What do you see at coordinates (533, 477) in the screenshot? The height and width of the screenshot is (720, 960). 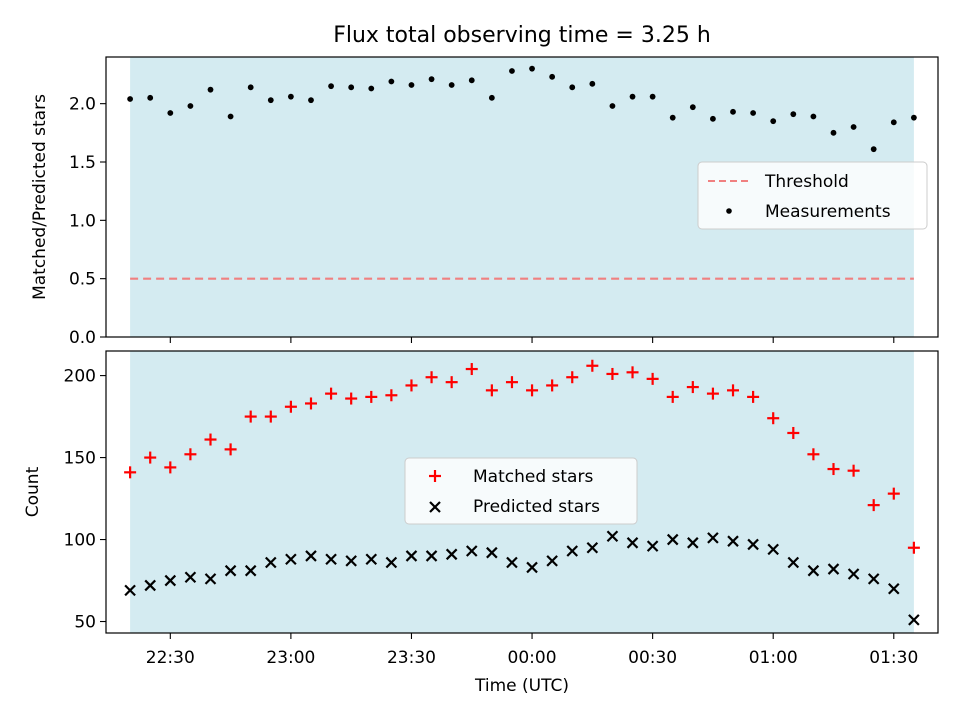 I see `legend-matched-label: Matched stars` at bounding box center [533, 477].